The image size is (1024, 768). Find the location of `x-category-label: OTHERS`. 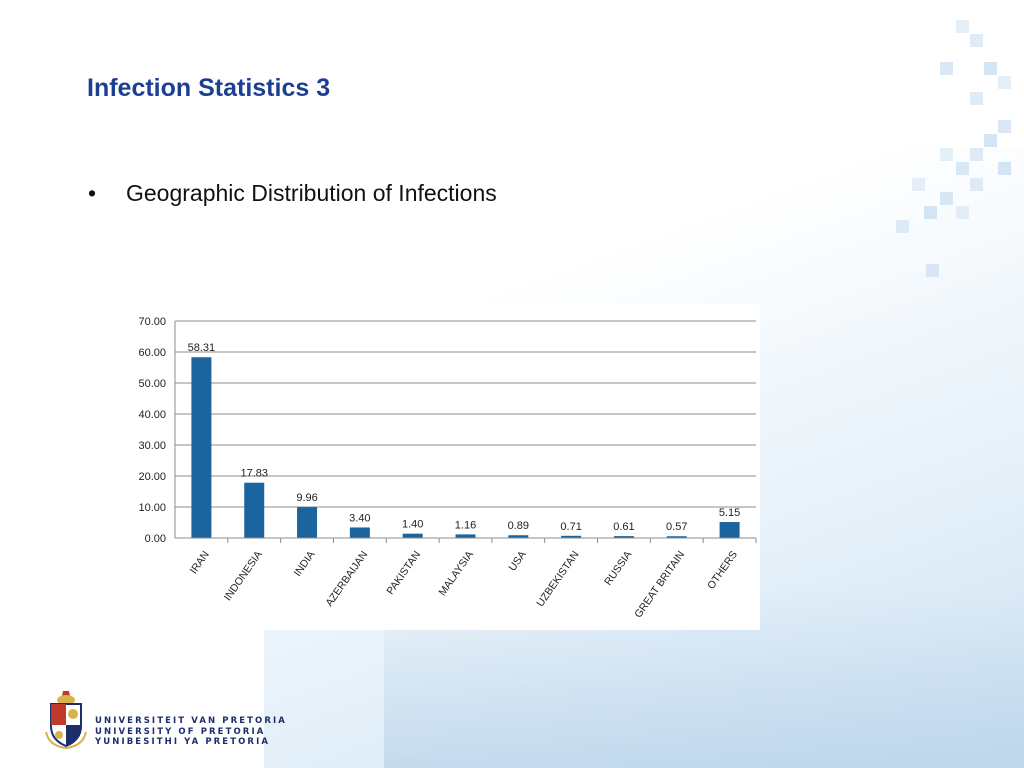

x-category-label: OTHERS is located at coordinates (722, 570).